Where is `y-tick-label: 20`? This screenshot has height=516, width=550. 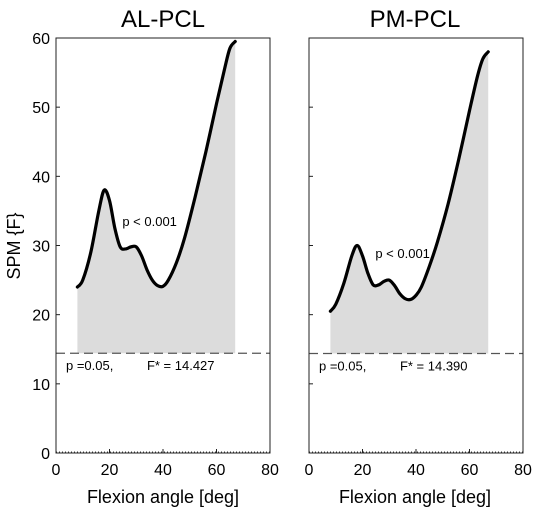
y-tick-label: 20 is located at coordinates (41, 316).